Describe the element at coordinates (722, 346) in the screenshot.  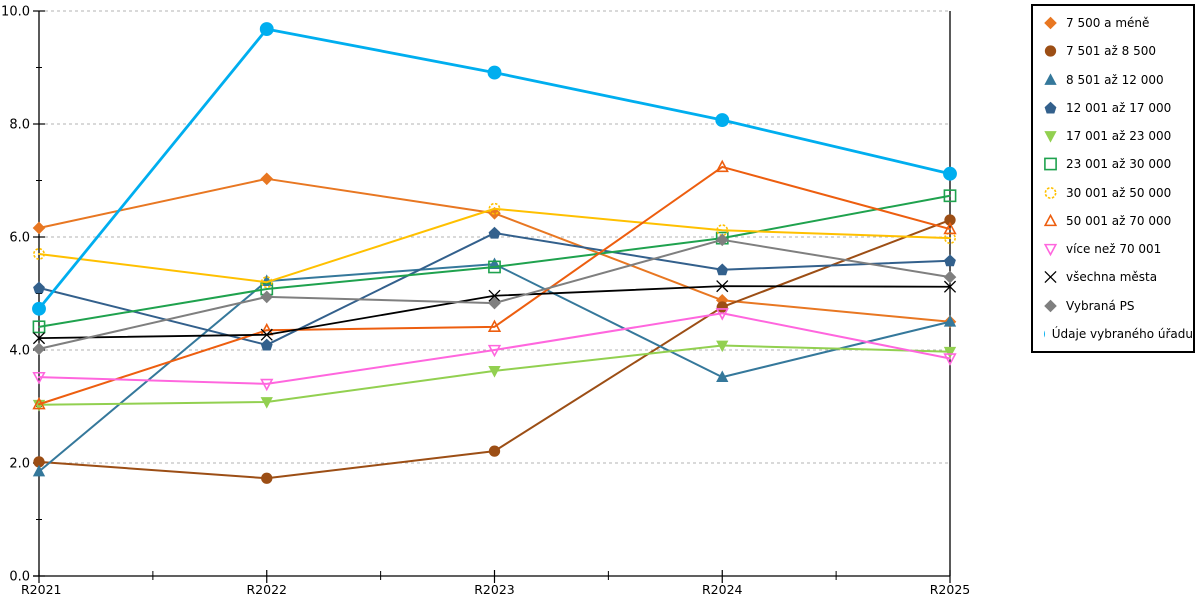
I see `marker-17001-az-23000-R2024` at that location.